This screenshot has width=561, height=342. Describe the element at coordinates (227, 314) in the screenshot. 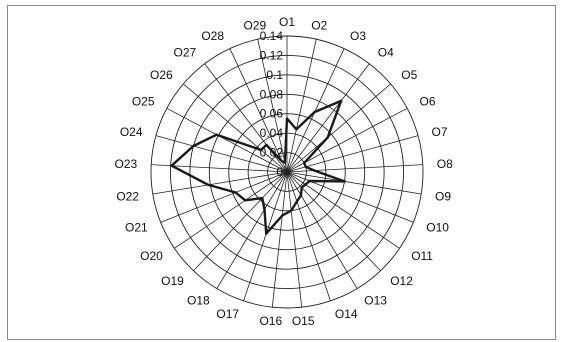

I see `category-label: O17` at that location.